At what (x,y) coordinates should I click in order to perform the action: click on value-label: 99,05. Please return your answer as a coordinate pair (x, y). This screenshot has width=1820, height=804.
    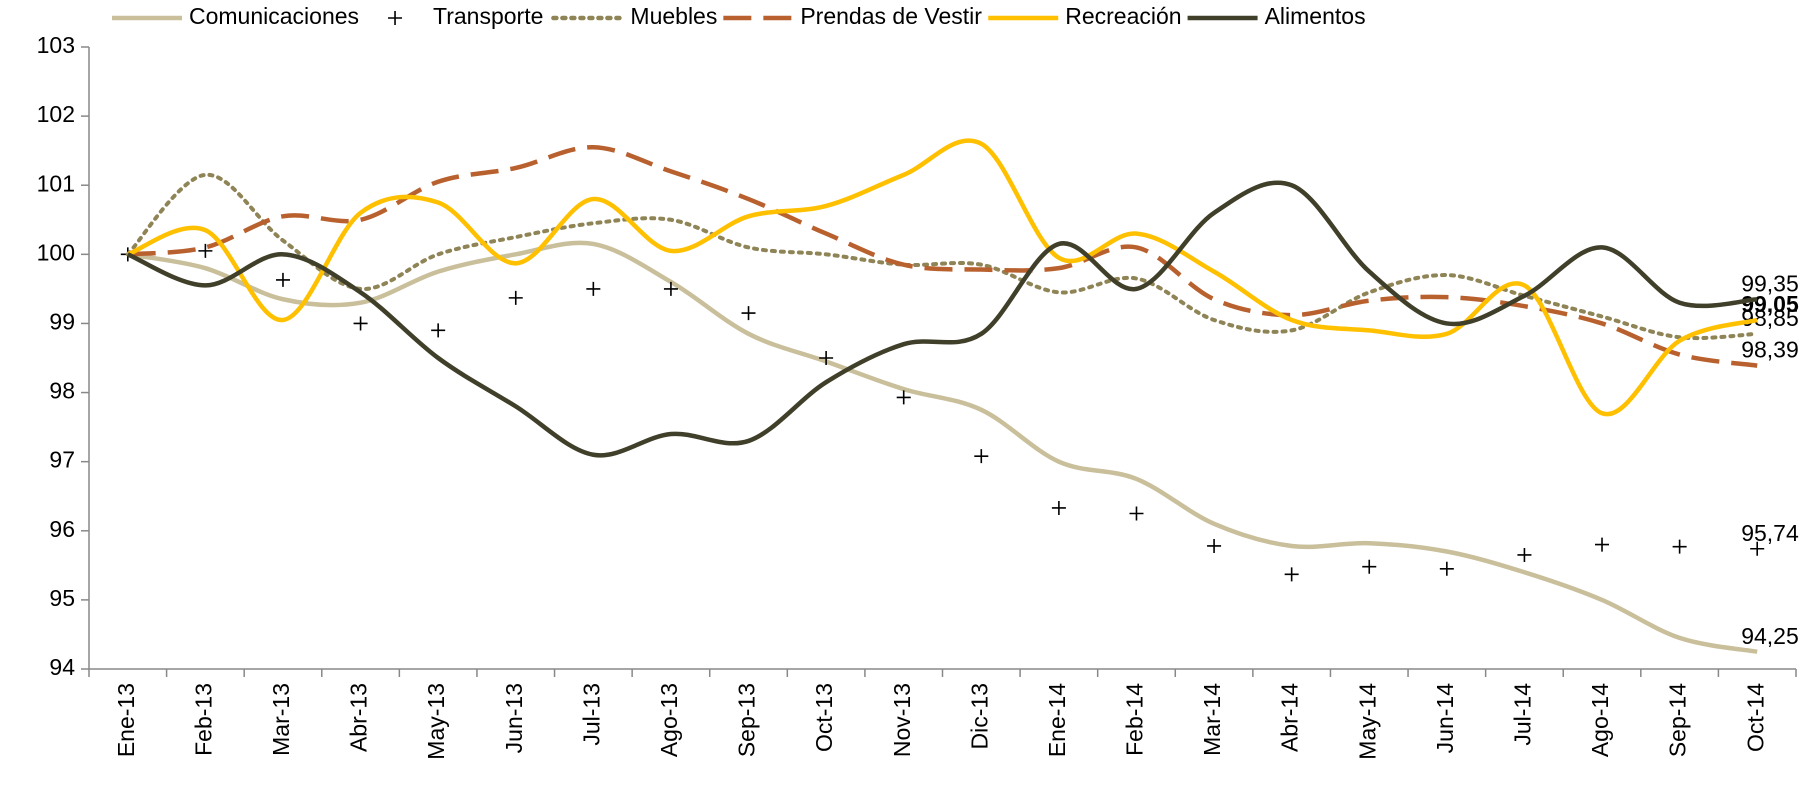
    Looking at the image, I should click on (1770, 304).